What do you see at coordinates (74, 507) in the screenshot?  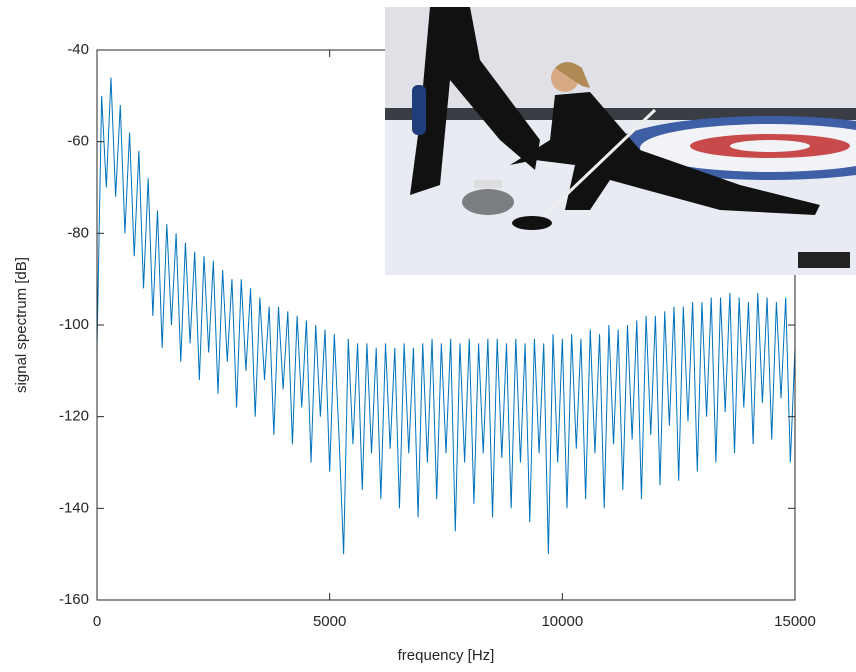 I see `y-tick-label: -140` at bounding box center [74, 507].